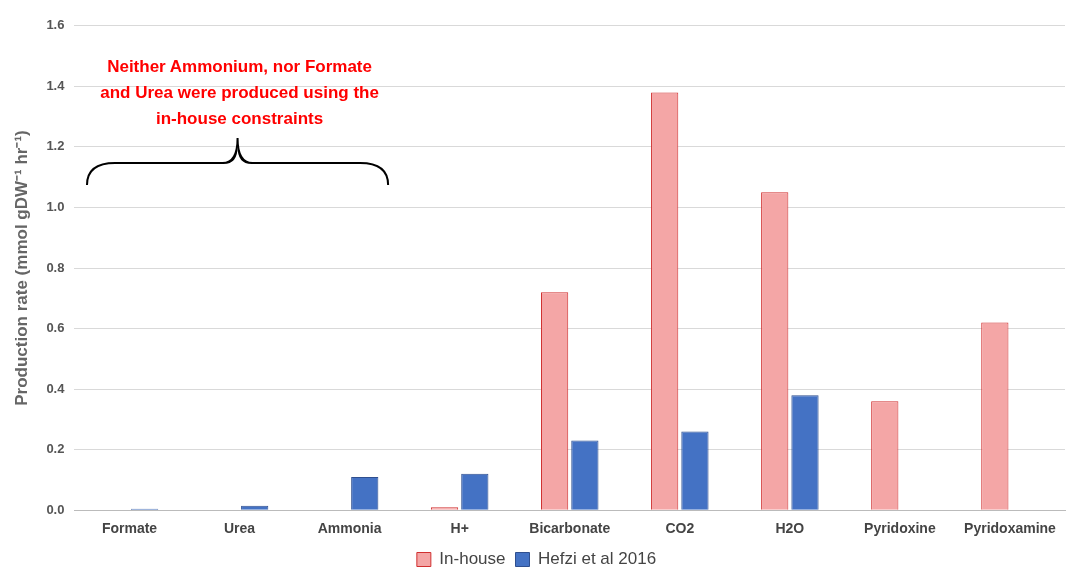  What do you see at coordinates (1010, 528) in the screenshot?
I see `x-tick-label: Pyridoxamine` at bounding box center [1010, 528].